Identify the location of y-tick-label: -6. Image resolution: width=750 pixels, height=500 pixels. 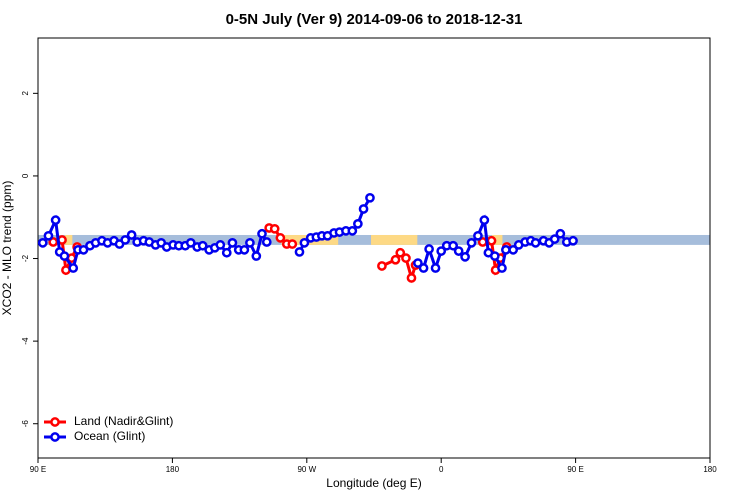
(25, 424).